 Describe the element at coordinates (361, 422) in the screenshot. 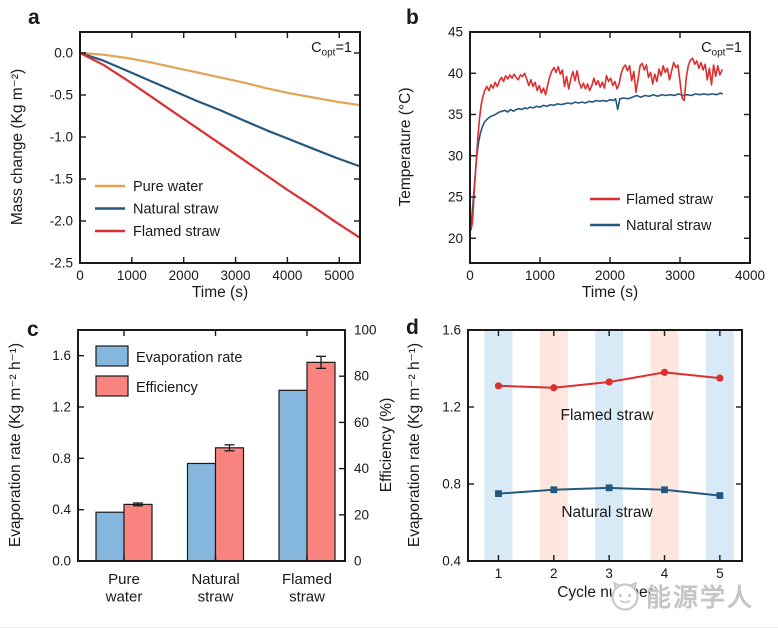

I see `y-tick-label-right: 60` at that location.